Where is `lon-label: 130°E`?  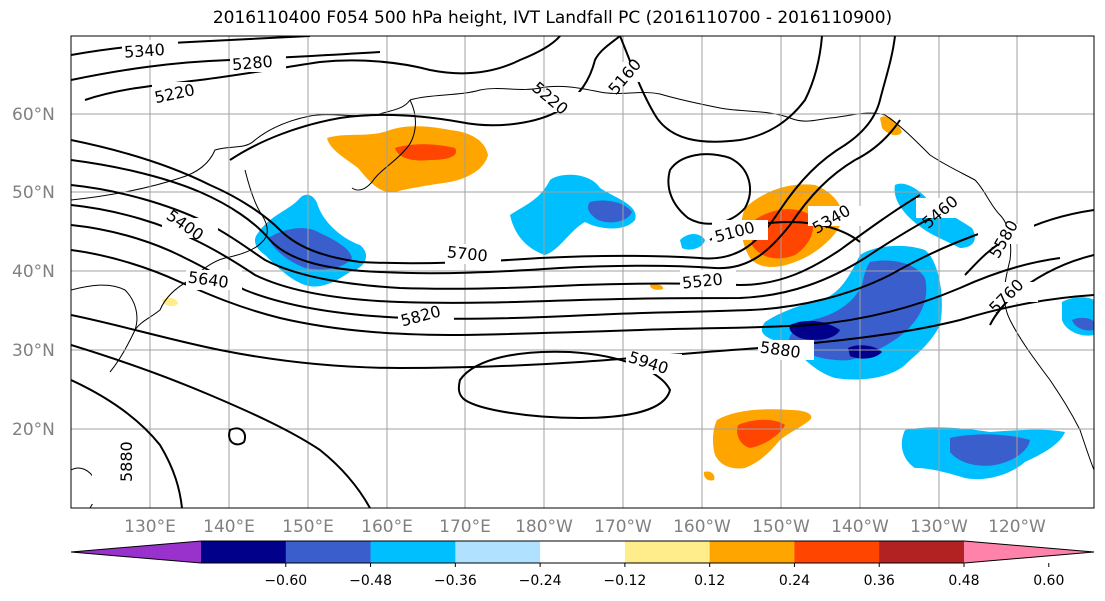 lon-label: 130°E is located at coordinates (150, 527).